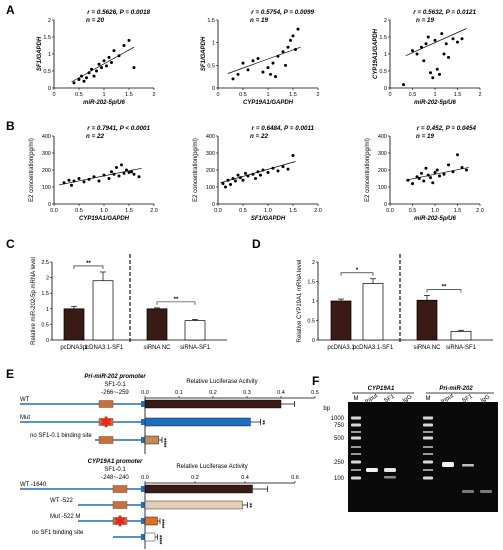 The image size is (503, 550). I want to click on sig-mark: ****, so click(161, 524).